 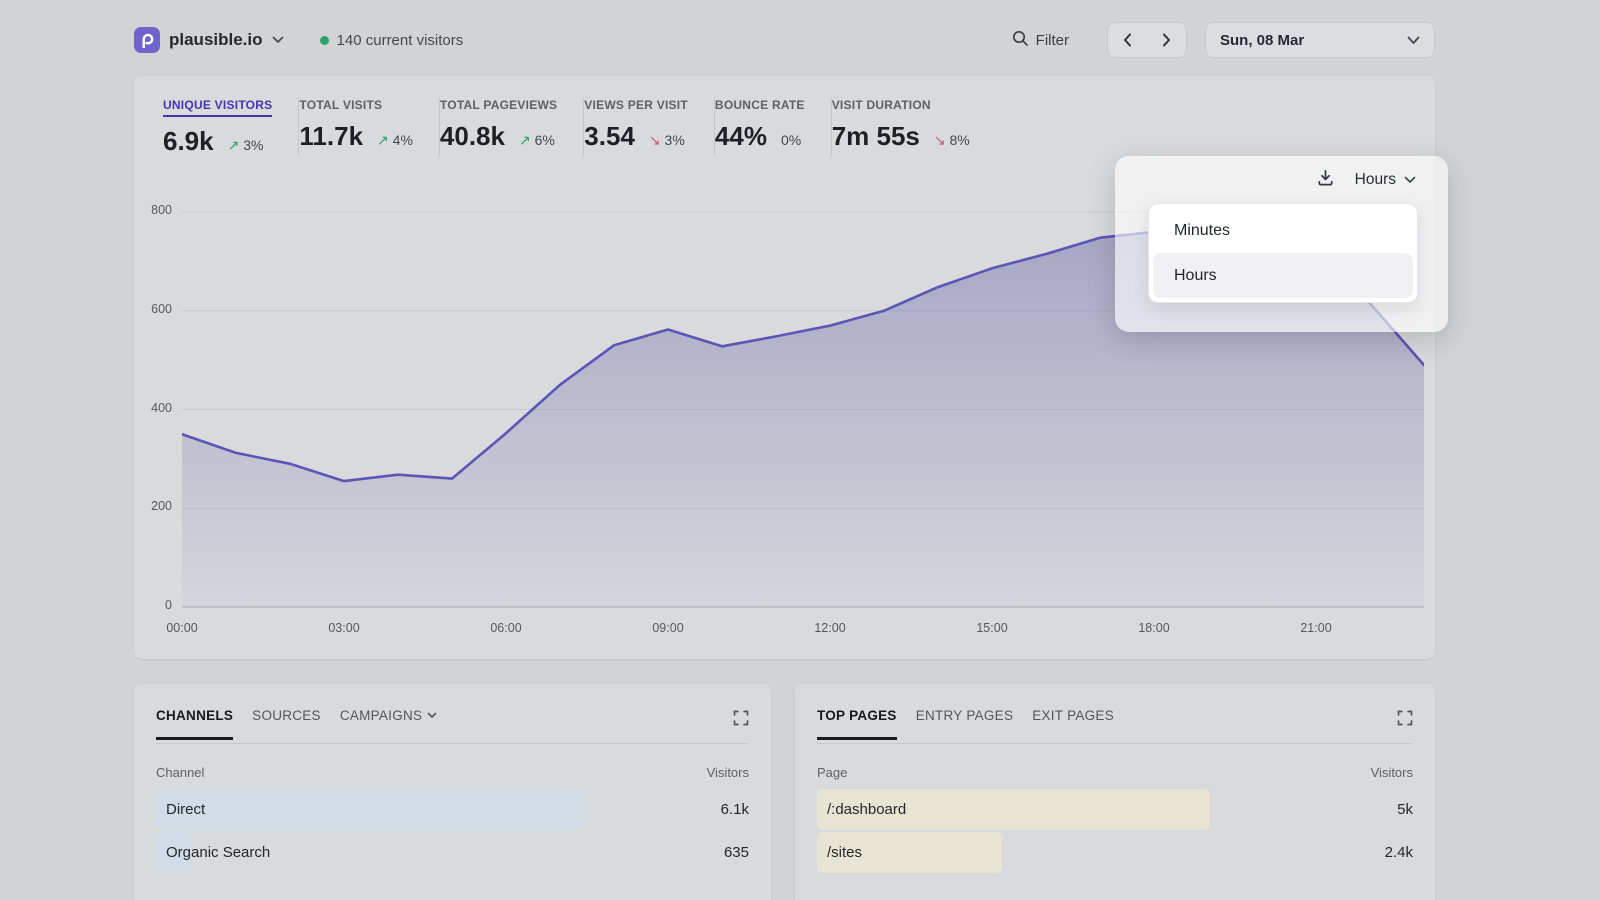 What do you see at coordinates (400, 40) in the screenshot?
I see `current-visitors-label: 140 current visitors` at bounding box center [400, 40].